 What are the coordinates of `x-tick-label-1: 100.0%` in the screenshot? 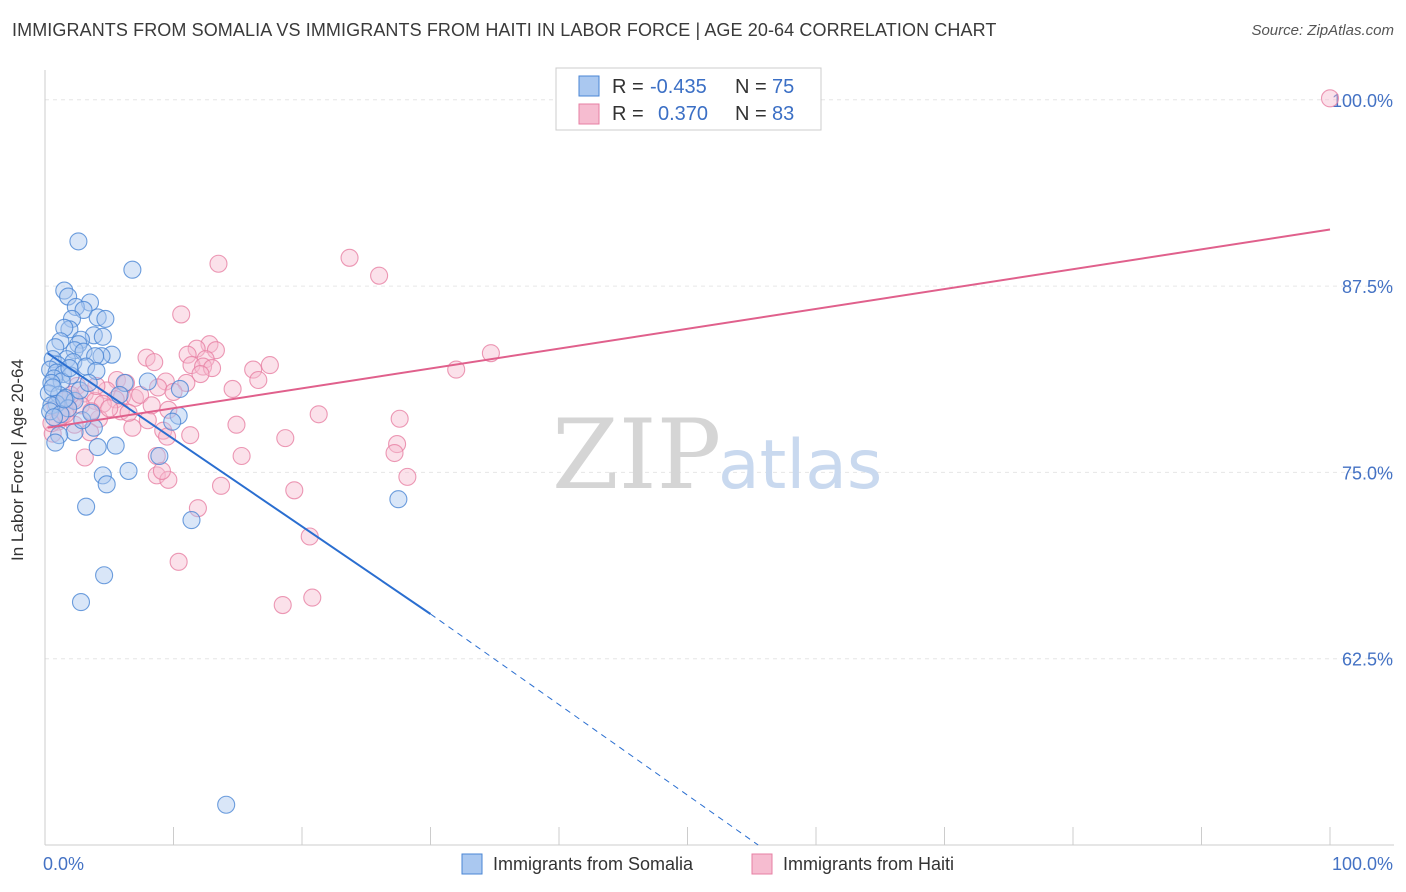 It's located at (1362, 864).